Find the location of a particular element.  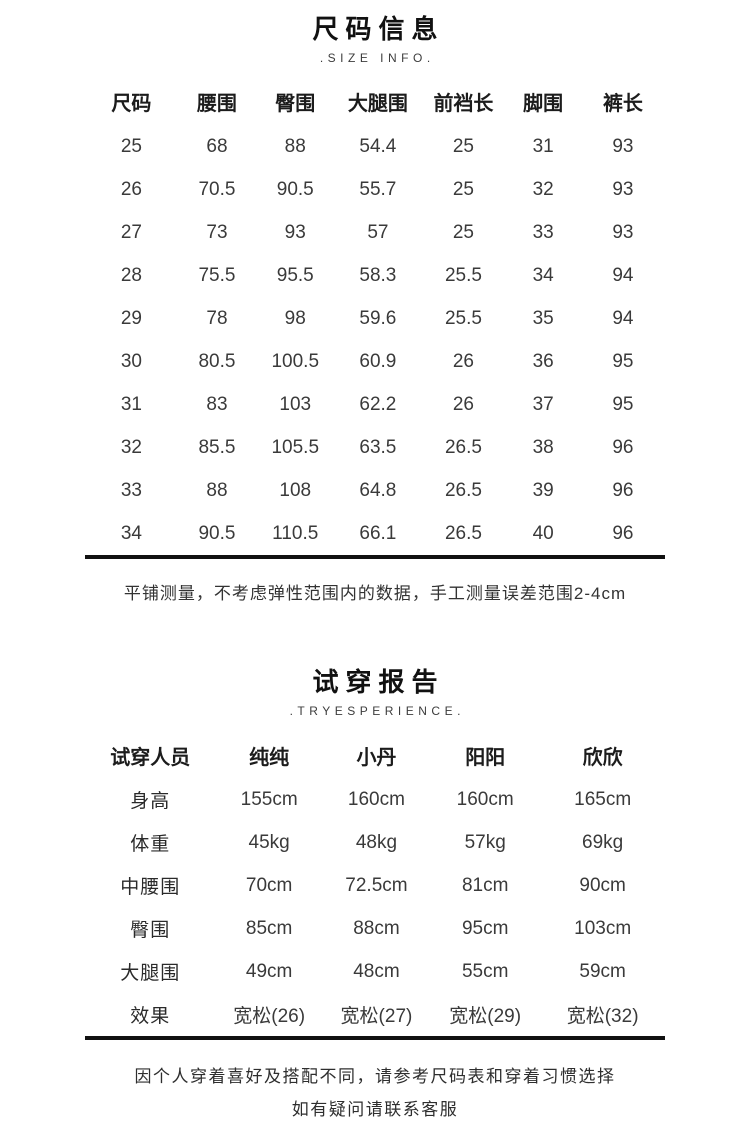

value-cell: 69kg is located at coordinates (603, 842).